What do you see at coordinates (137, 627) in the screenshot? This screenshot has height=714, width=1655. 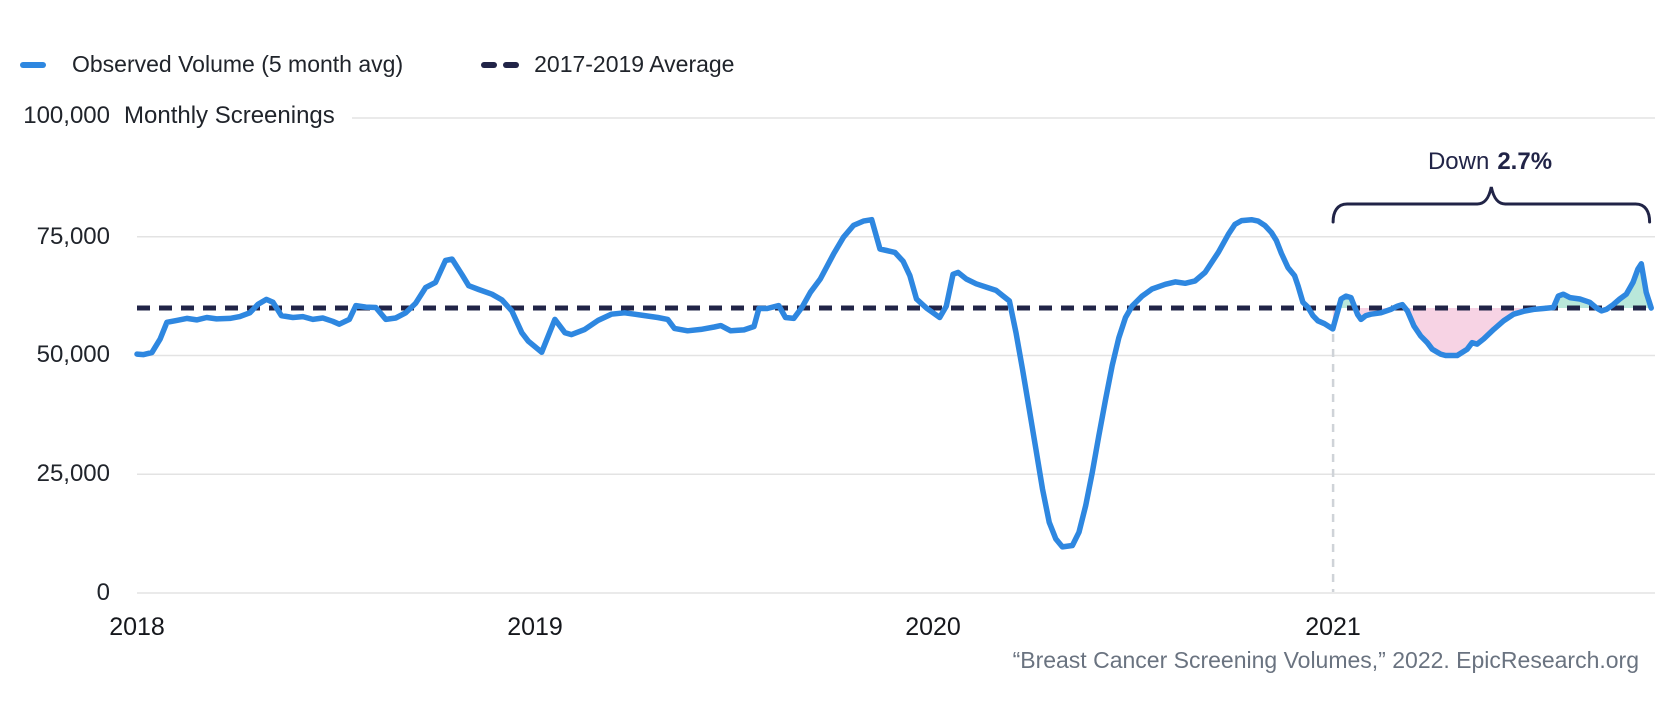 I see `x-tick-2018: 2018` at bounding box center [137, 627].